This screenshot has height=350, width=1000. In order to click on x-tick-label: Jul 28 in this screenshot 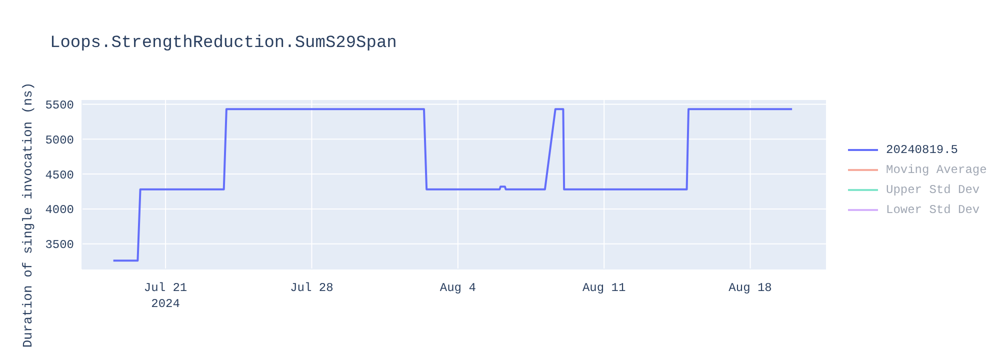, I will do `click(312, 288)`.